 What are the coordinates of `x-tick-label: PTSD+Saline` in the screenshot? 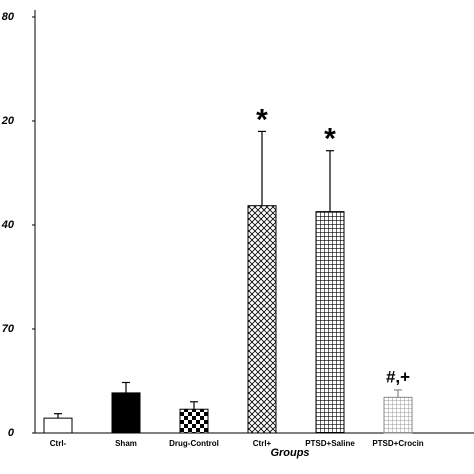 It's located at (330, 443).